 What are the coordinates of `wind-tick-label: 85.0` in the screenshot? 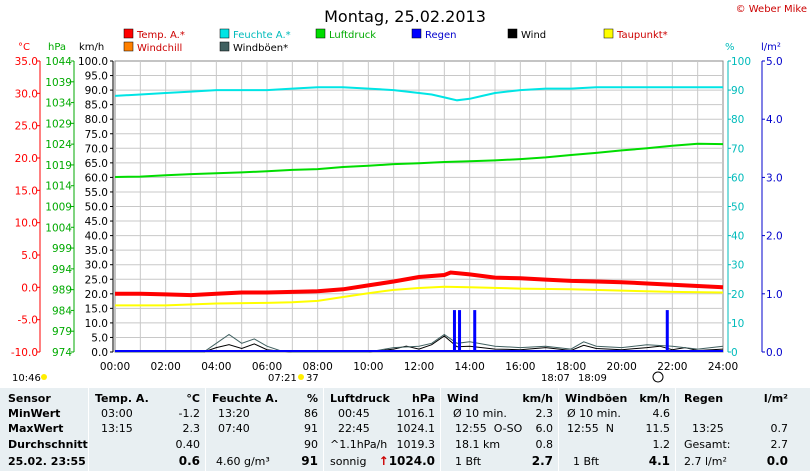 It's located at (96, 106).